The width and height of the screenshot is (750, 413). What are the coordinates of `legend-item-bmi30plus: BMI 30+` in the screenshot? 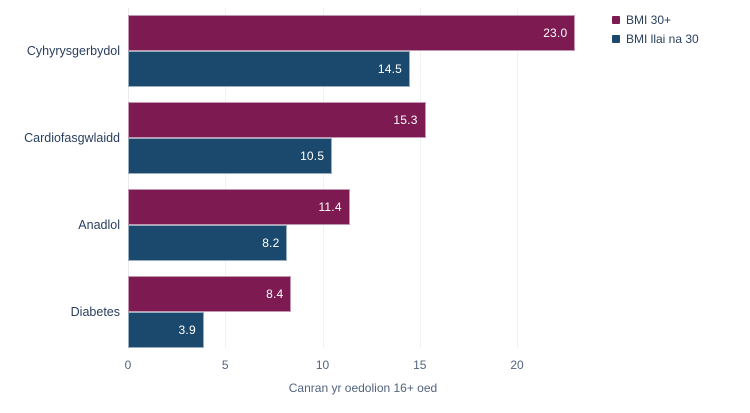 It's located at (655, 20).